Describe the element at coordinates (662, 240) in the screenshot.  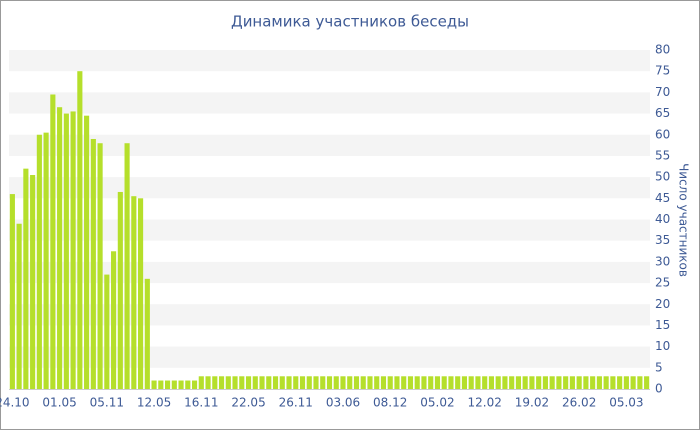
I see `y-tick-label: 35` at that location.